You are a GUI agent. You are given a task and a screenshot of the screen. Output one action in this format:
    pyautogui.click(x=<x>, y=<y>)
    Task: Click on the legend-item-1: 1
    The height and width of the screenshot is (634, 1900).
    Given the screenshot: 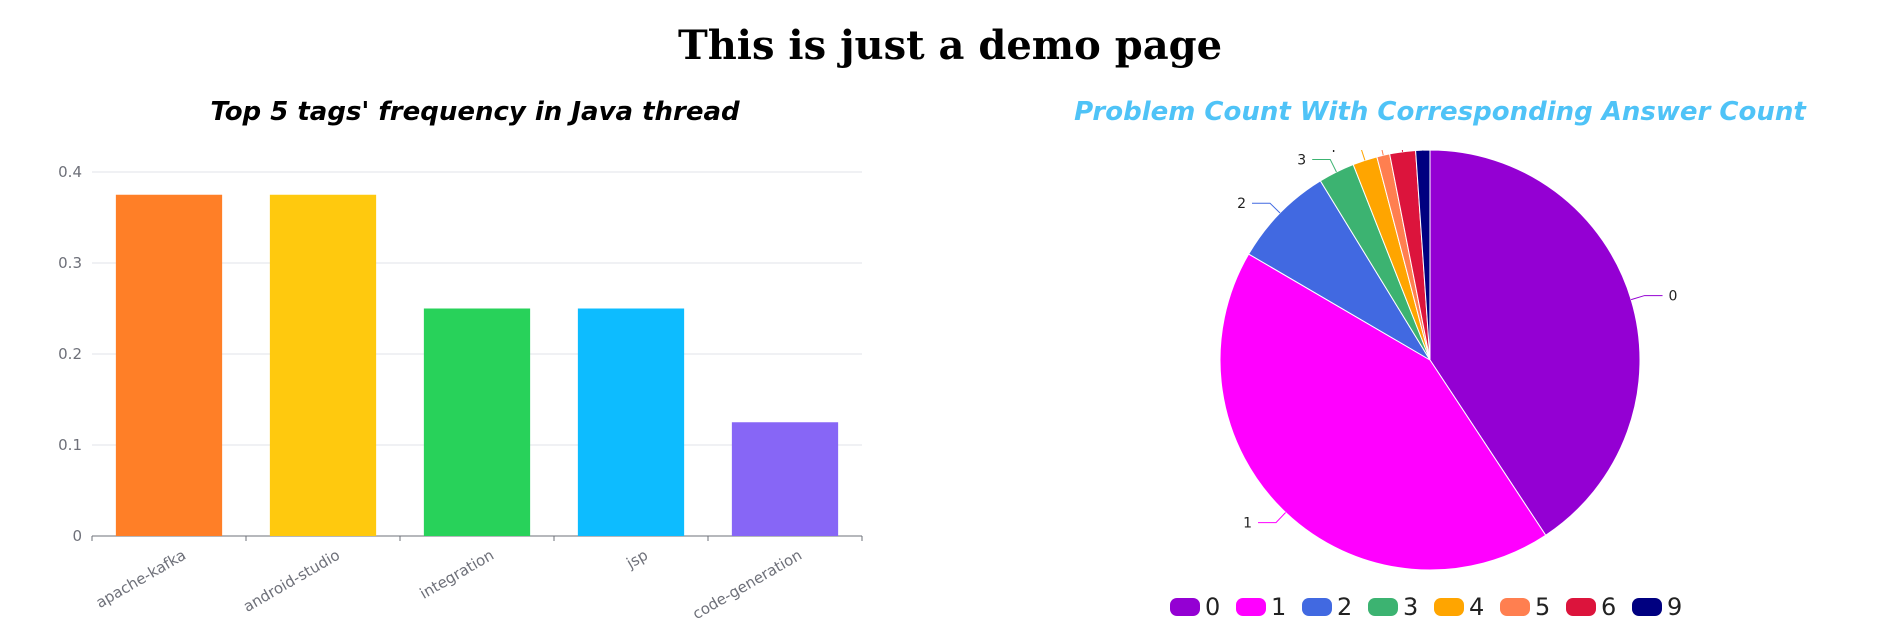 What is the action you would take?
    pyautogui.click(x=1261, y=607)
    